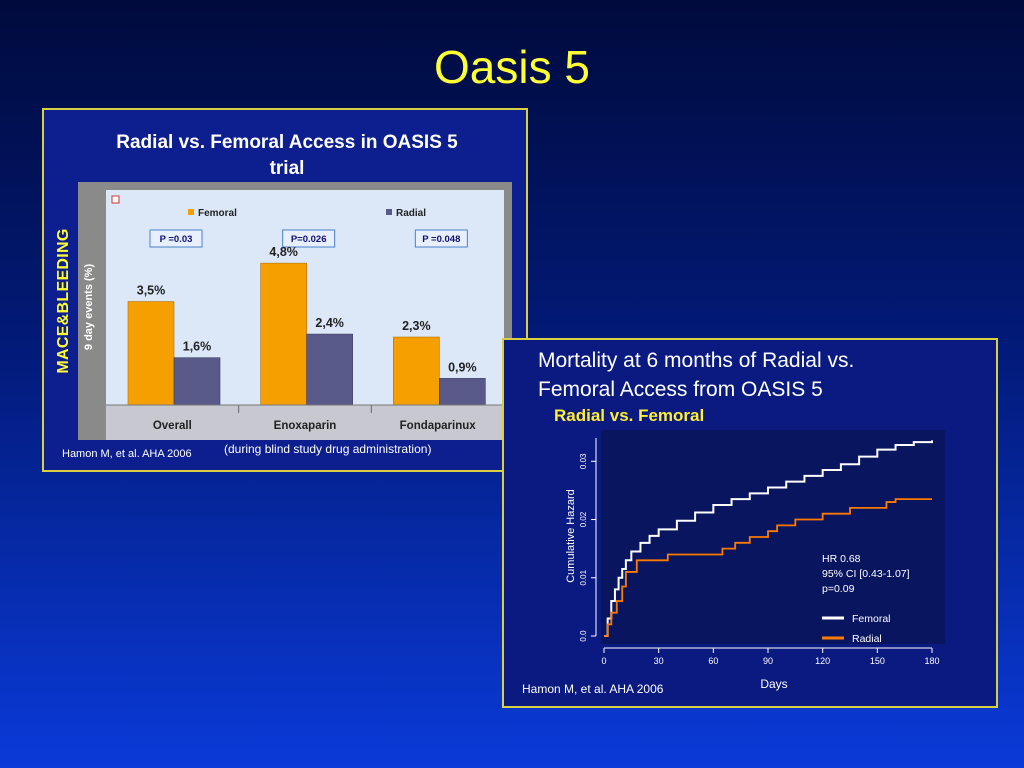  I want to click on bar-femoral-overall, so click(151, 353).